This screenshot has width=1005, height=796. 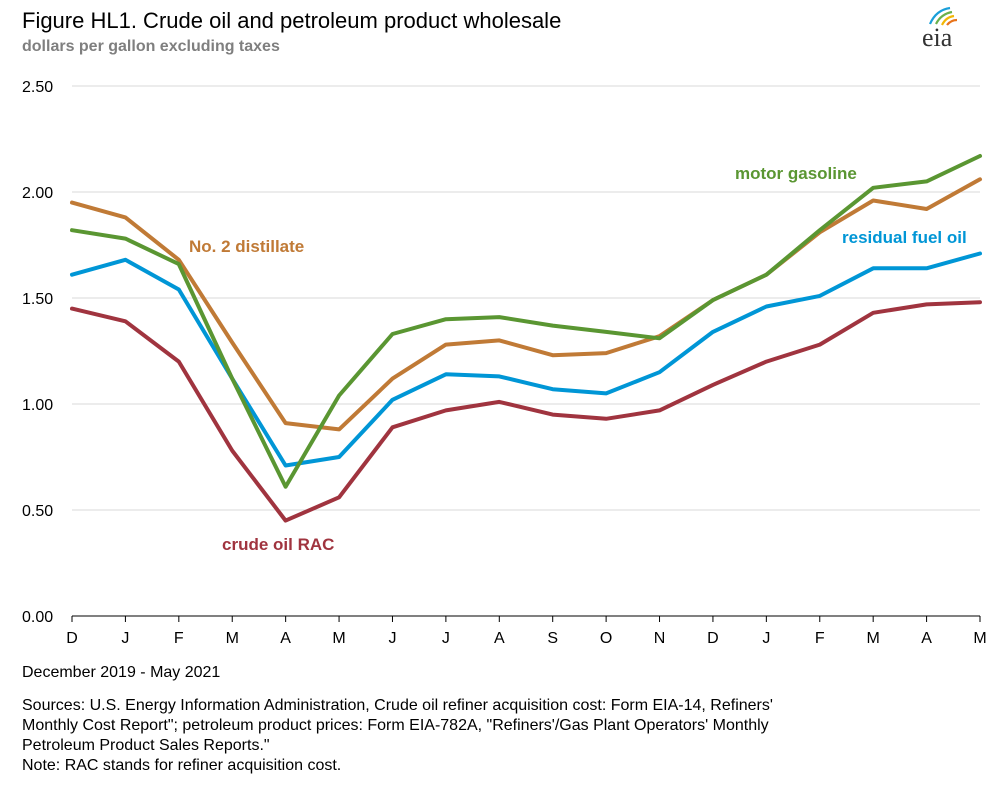 I want to click on y-tick-label: 0.00, so click(x=37, y=617).